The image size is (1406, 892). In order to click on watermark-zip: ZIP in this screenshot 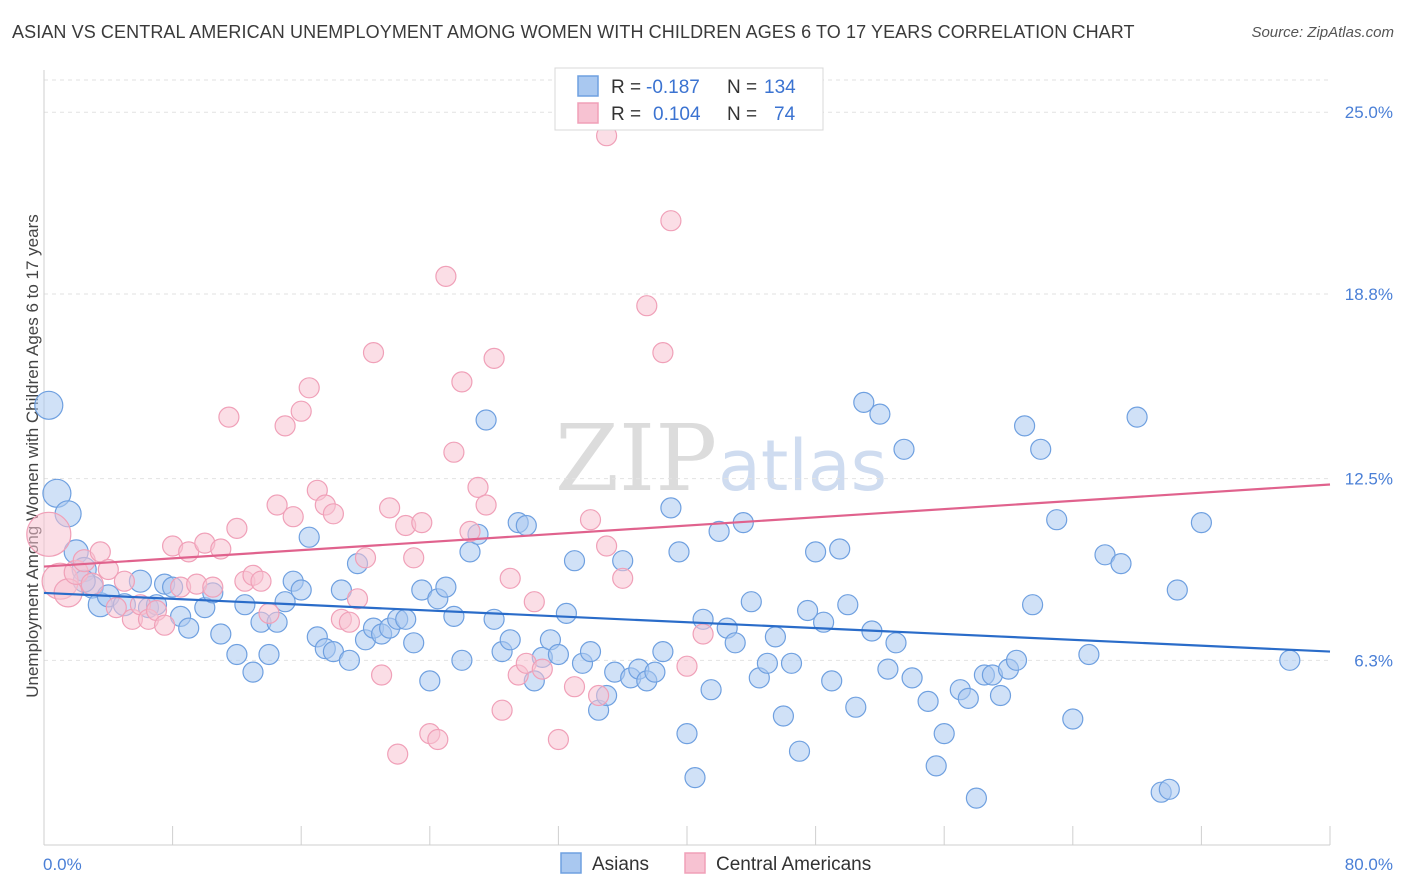, I will do `click(636, 458)`.